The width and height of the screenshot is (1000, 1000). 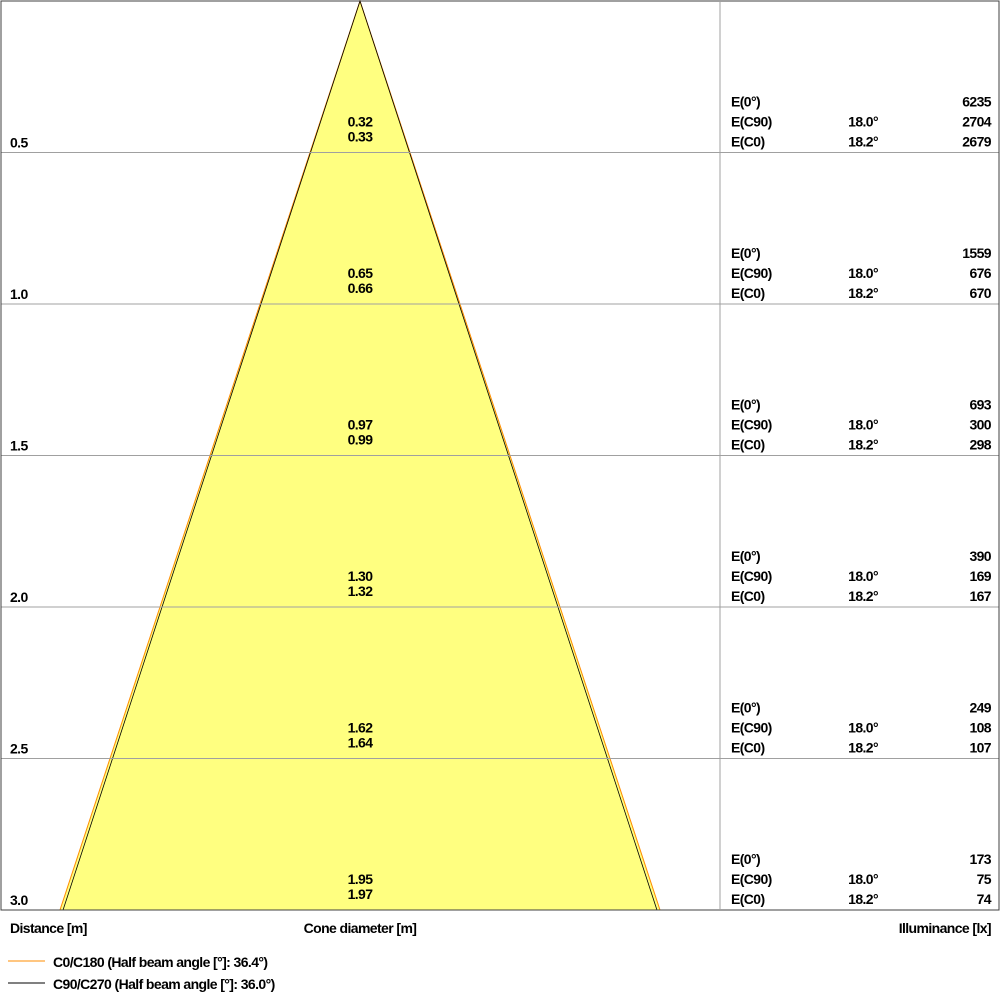 I want to click on distance-axis-label: Distance [m], so click(x=48, y=928).